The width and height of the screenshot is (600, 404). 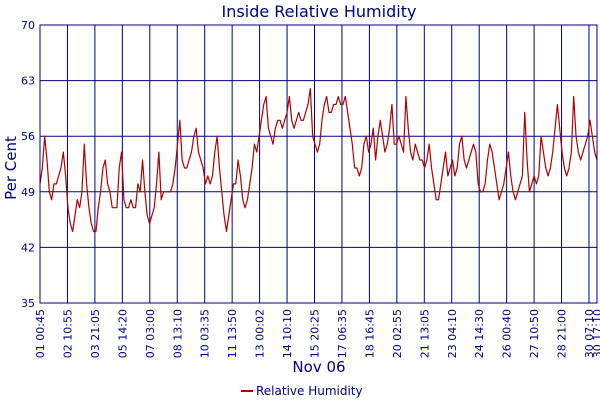 I want to click on y-tick-labels: 35 42 49 56 63 70, so click(x=28, y=164).